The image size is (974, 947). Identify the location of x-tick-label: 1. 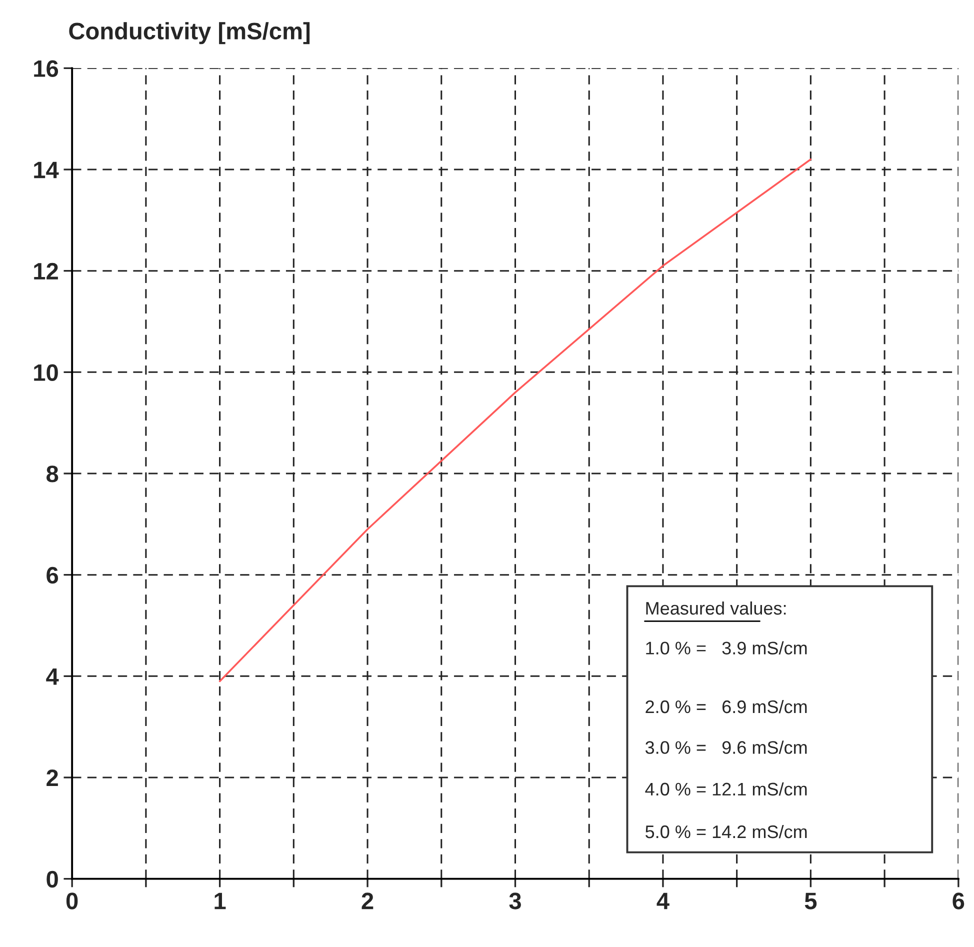
(220, 901).